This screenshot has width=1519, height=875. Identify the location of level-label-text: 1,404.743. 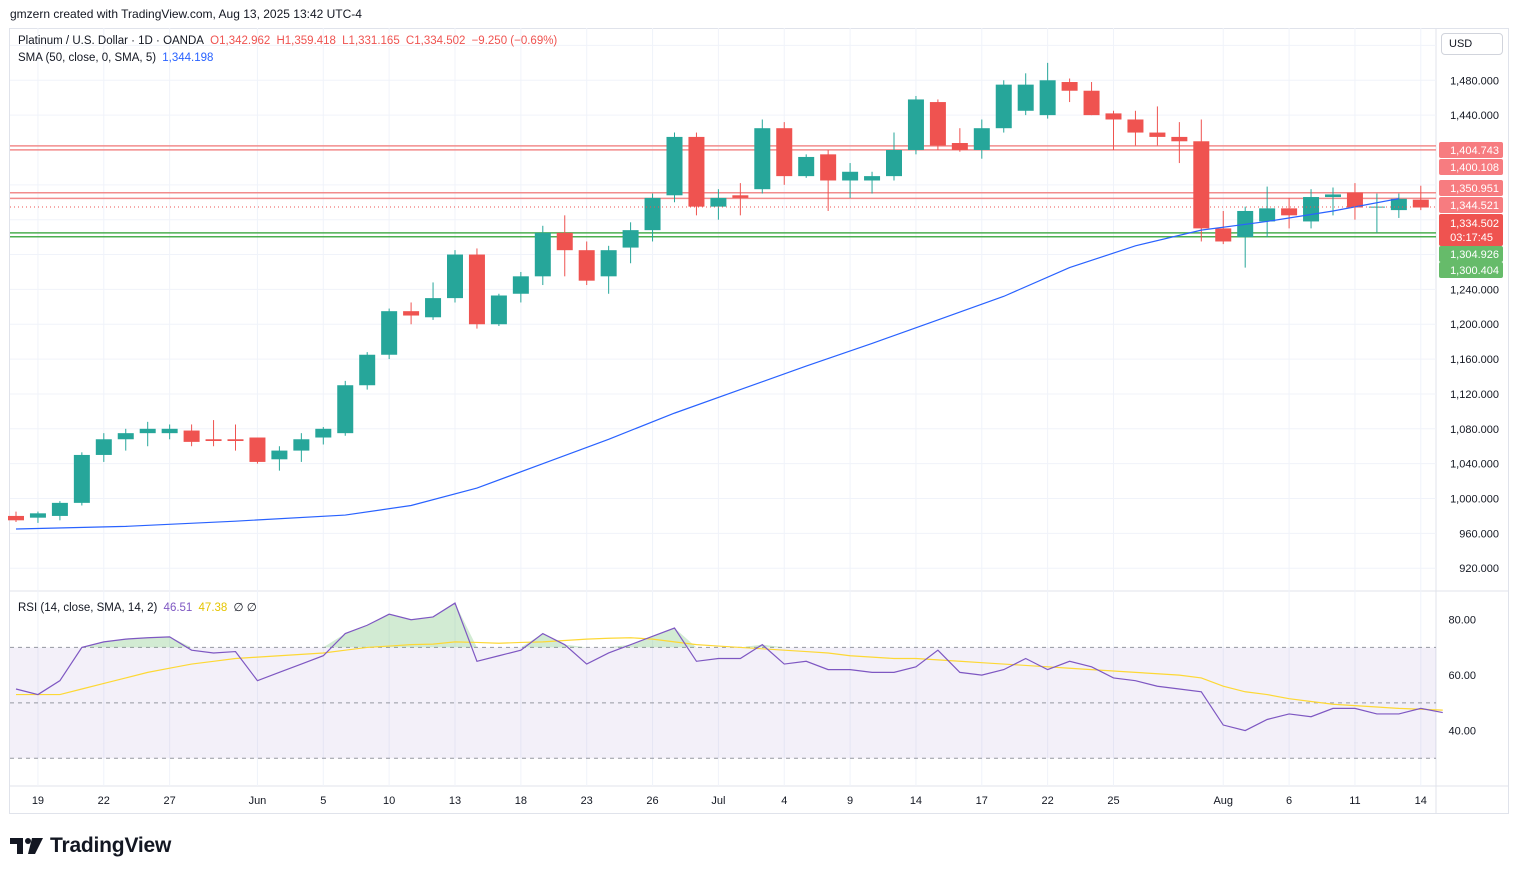
(1474, 151).